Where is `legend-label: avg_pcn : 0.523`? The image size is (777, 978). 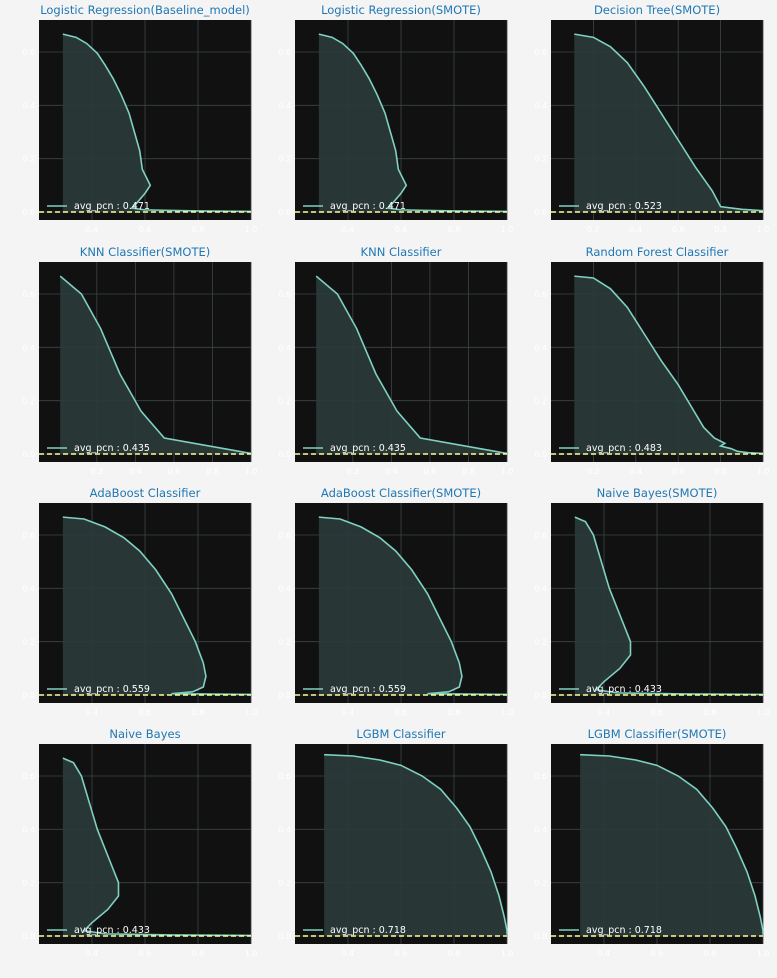
legend-label: avg_pcn : 0.523 is located at coordinates (624, 206).